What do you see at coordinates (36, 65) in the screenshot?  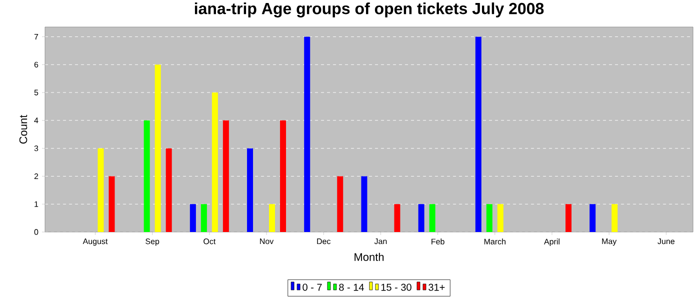 I see `y-tick-label: 6` at bounding box center [36, 65].